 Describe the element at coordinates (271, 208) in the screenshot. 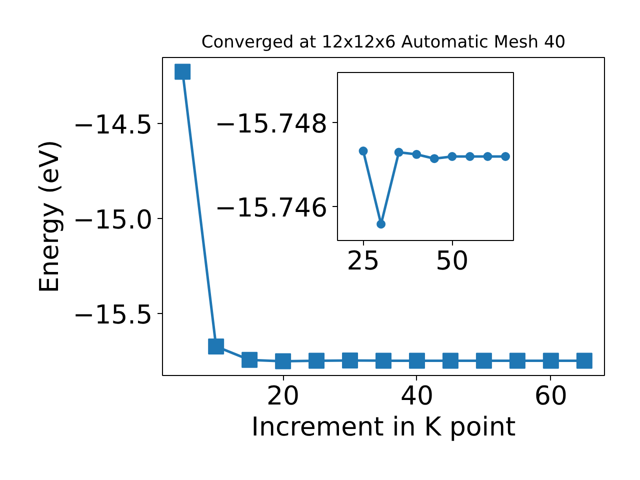

I see `y-tick-label: −15.746` at that location.